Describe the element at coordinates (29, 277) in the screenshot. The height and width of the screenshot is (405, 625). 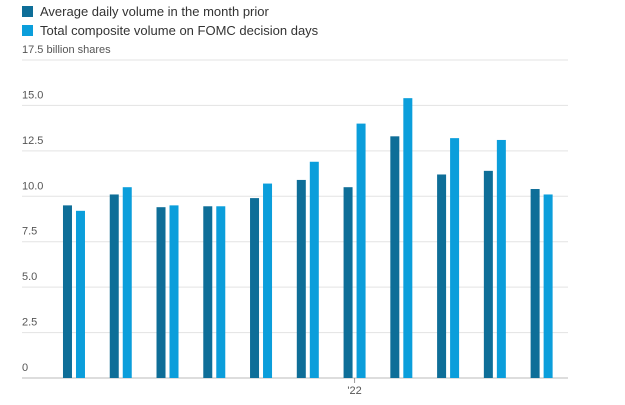
I see `y-tick-label: 5.0` at that location.